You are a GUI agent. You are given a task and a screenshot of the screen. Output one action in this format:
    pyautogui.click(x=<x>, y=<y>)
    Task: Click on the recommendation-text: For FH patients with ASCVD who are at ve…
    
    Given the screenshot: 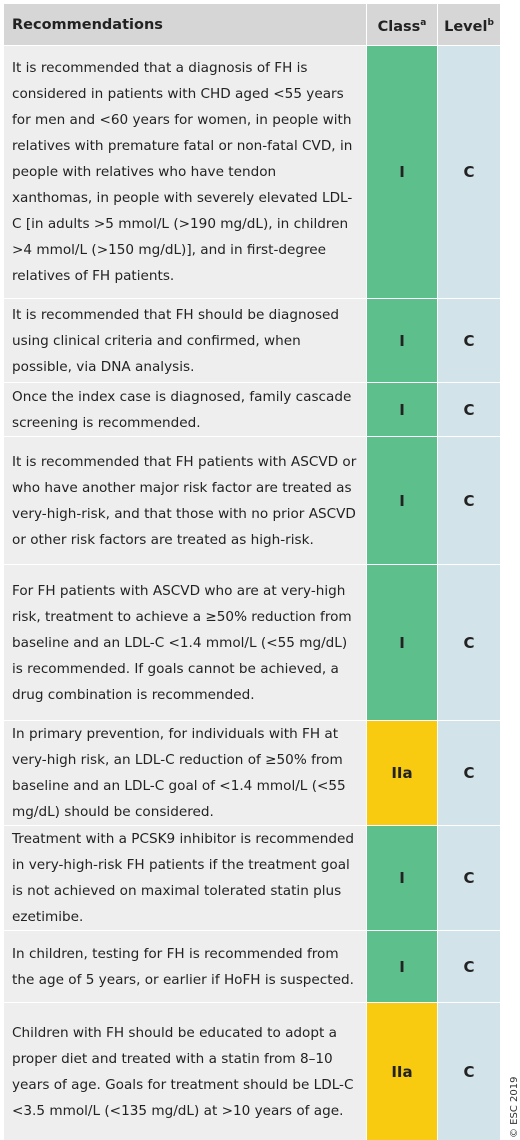 What is the action you would take?
    pyautogui.click(x=185, y=642)
    